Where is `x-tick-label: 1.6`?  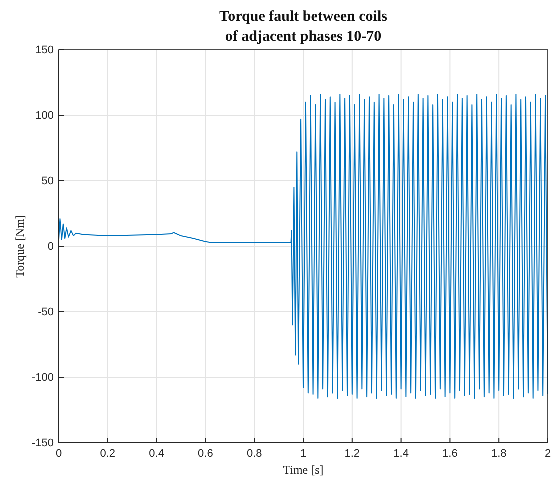
x-tick-label: 1.6 is located at coordinates (450, 454).